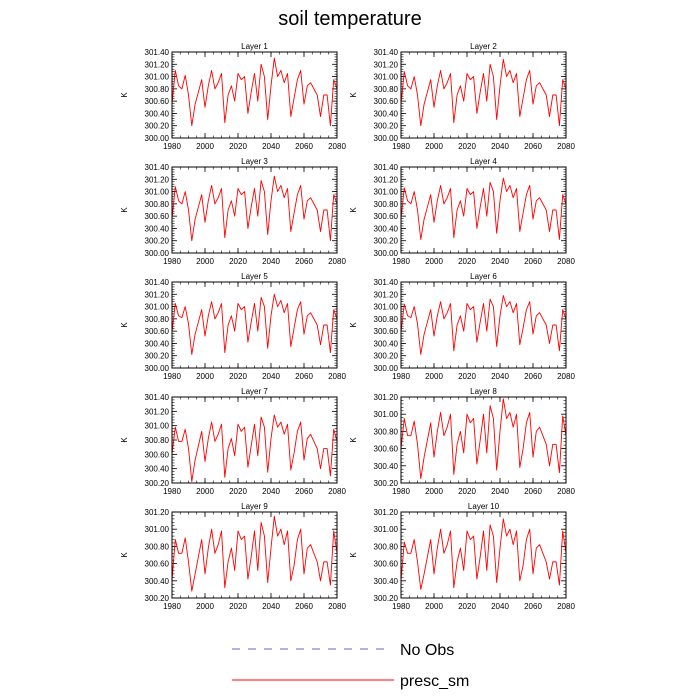  I want to click on legend-label-presc-sm: presc_sm, so click(434, 681).